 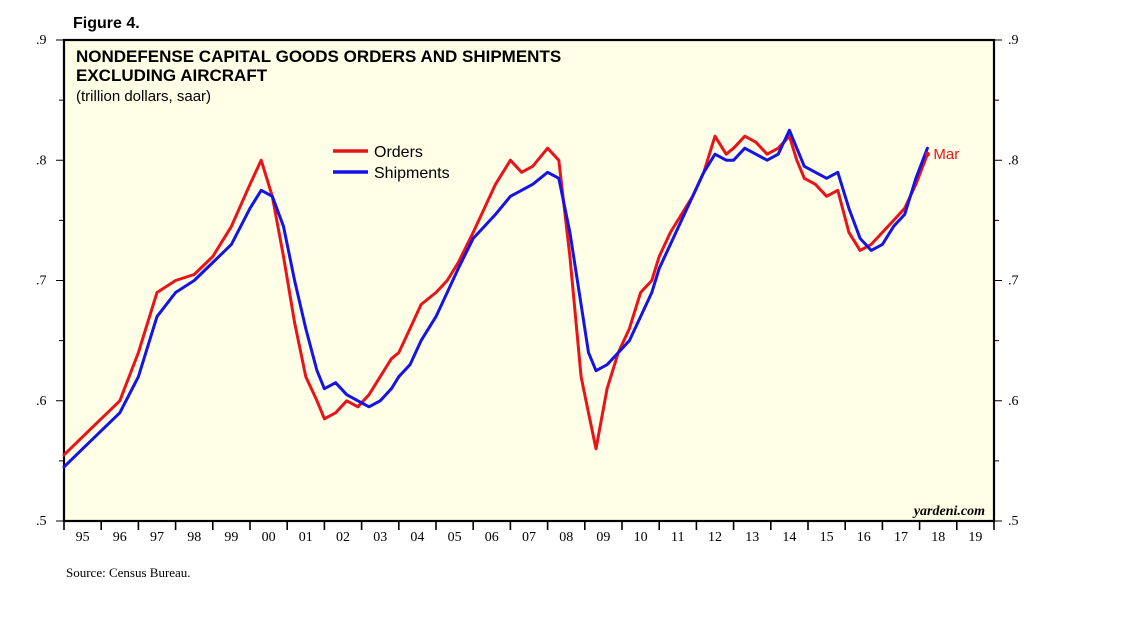 What do you see at coordinates (566, 537) in the screenshot?
I see `x-tick-label: 08` at bounding box center [566, 537].